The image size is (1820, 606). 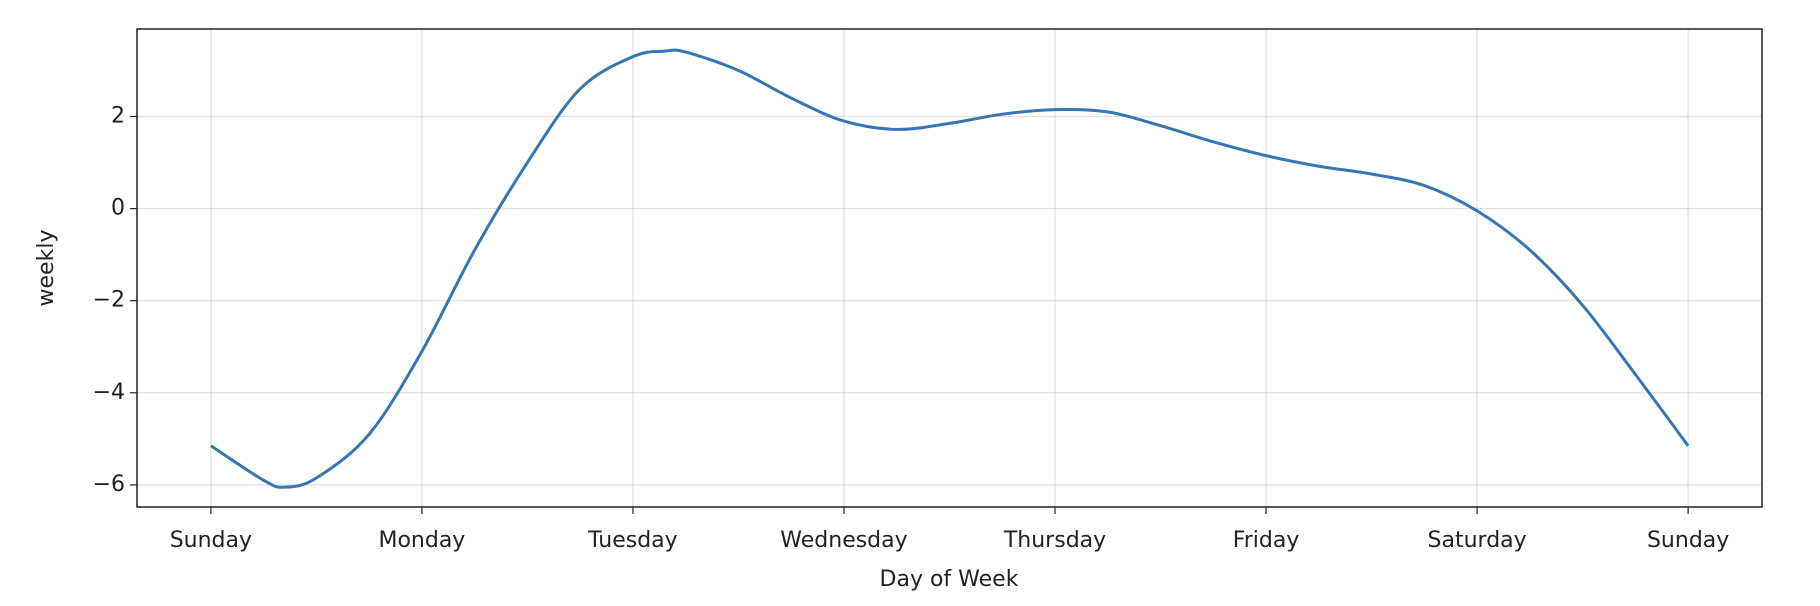 I want to click on y-tick-label: 2, so click(x=118, y=115).